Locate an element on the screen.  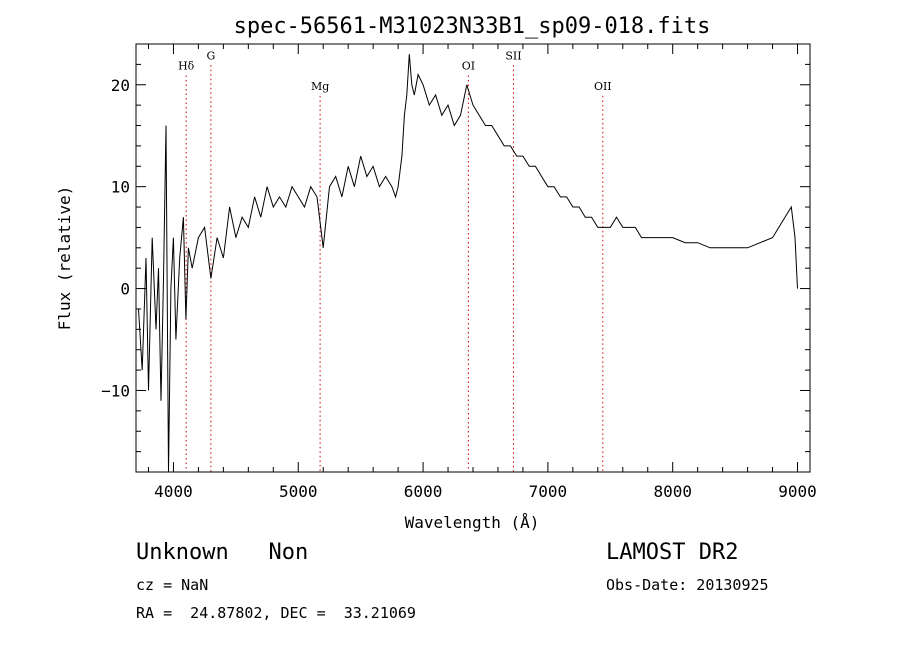
marker-label-5: OII is located at coordinates (603, 86).